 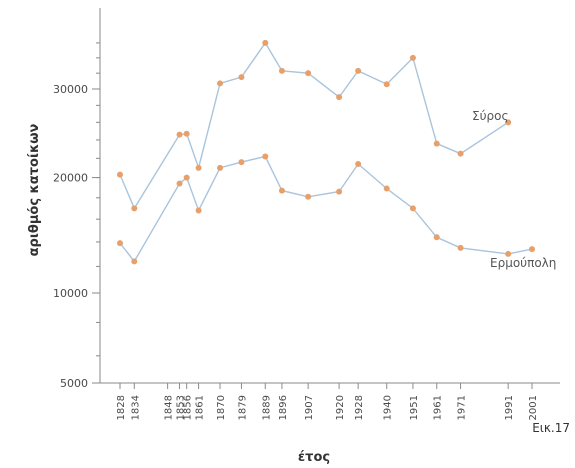 I want to click on x-tick-label: 1856, so click(x=188, y=407).